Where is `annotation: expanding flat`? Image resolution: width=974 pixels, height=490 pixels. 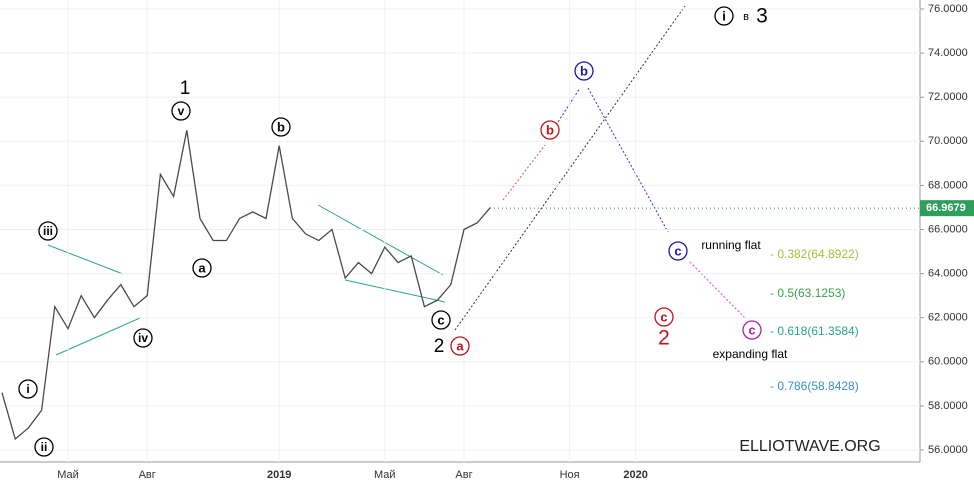
annotation: expanding flat is located at coordinates (750, 354).